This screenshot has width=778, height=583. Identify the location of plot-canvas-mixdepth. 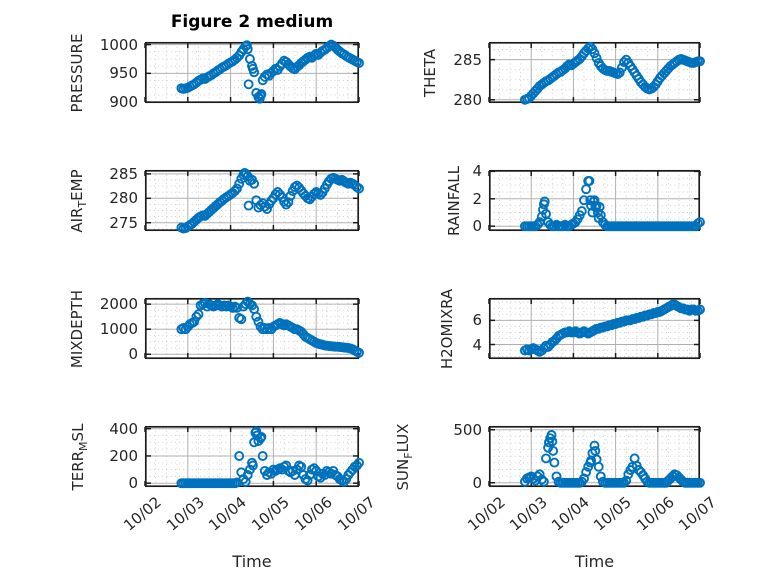
(254, 328).